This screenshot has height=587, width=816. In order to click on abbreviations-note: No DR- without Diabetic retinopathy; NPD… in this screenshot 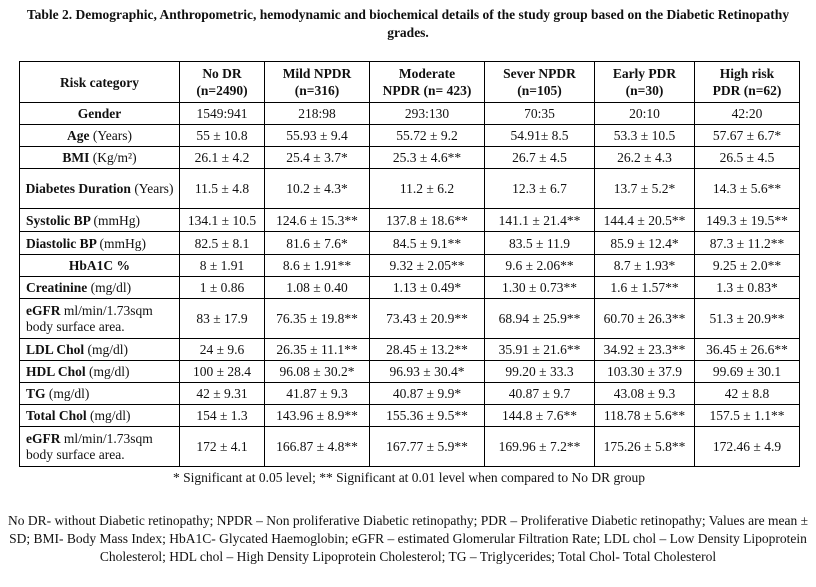, I will do `click(408, 538)`.